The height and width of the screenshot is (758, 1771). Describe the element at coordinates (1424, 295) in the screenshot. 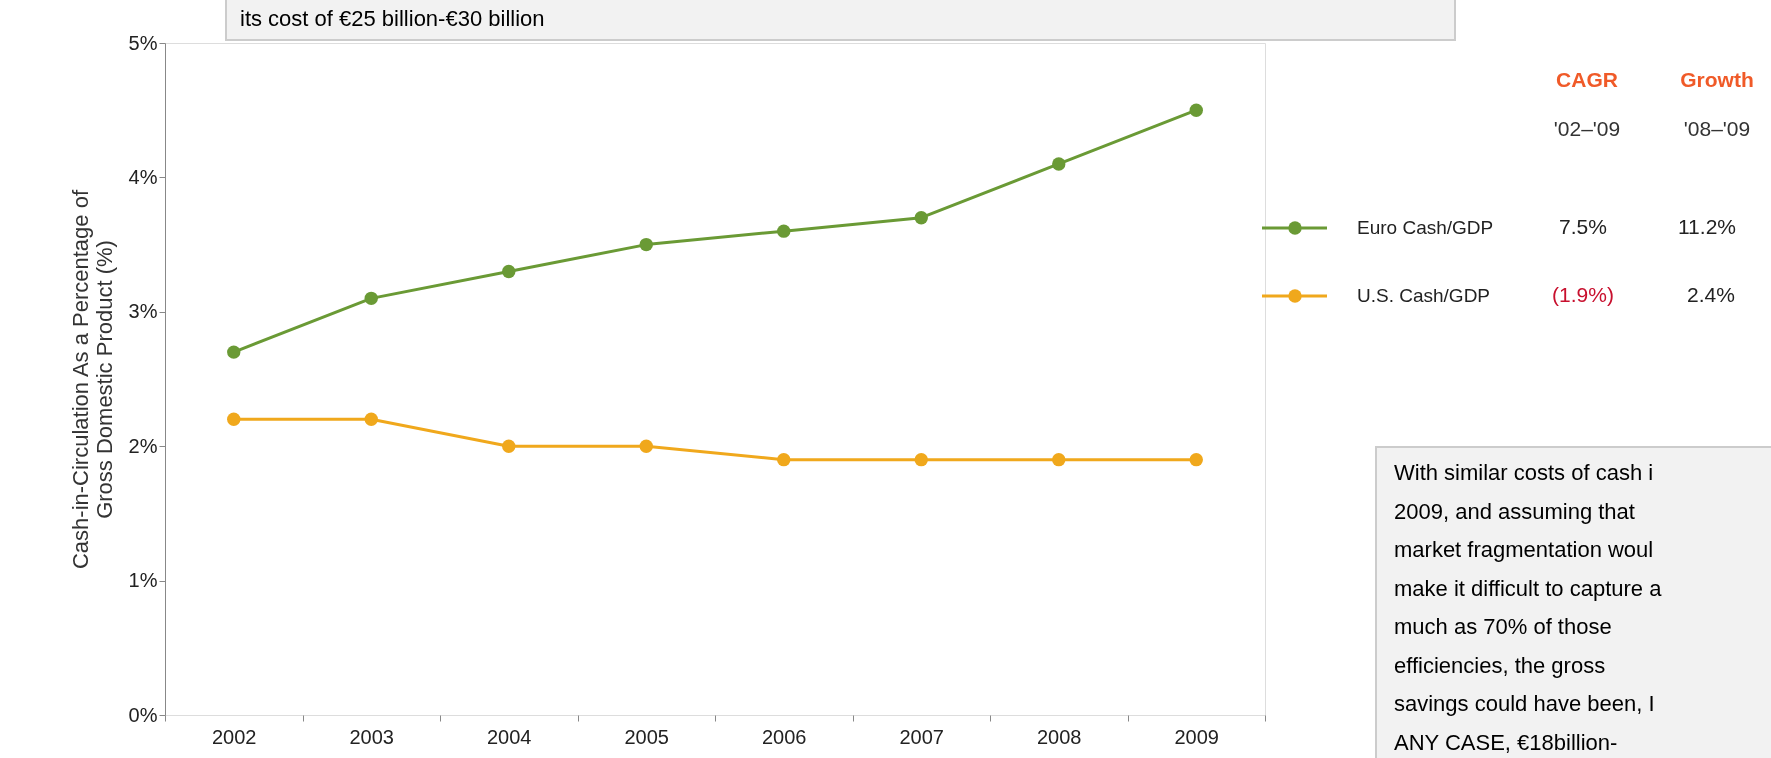

I see `legend-label: U.S. Cash/GDP` at that location.